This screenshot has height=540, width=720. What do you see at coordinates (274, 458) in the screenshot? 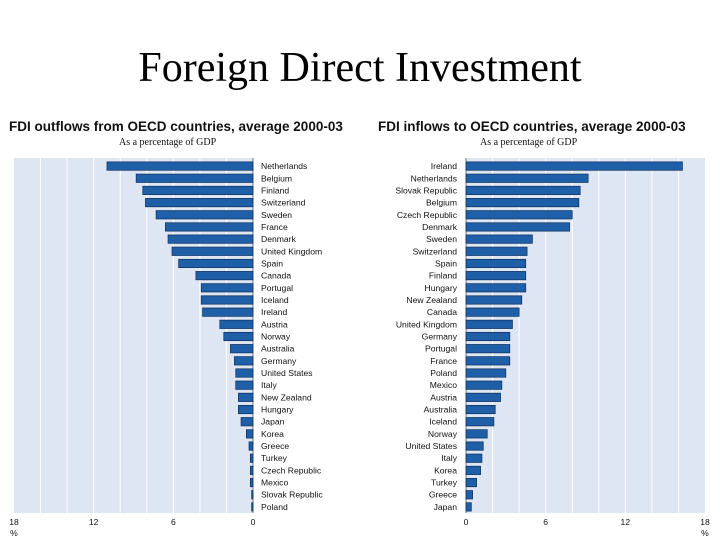
I see `outflows-category-label: Turkey` at bounding box center [274, 458].